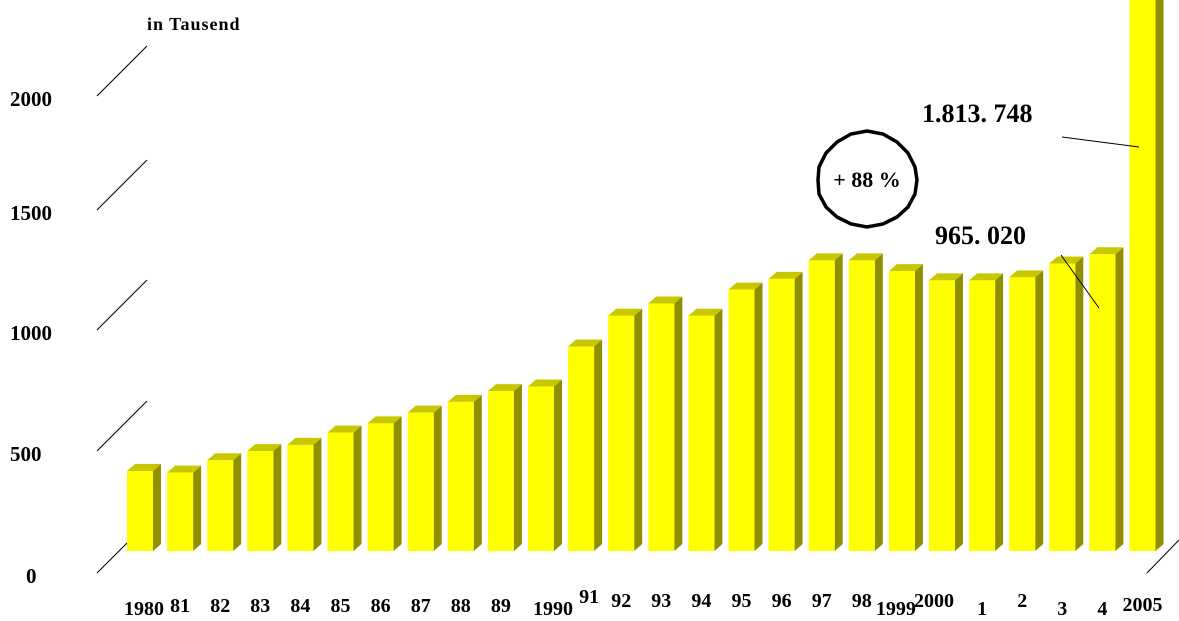 The image size is (1179, 621). What do you see at coordinates (742, 601) in the screenshot?
I see `x-tick-label: 95` at bounding box center [742, 601].